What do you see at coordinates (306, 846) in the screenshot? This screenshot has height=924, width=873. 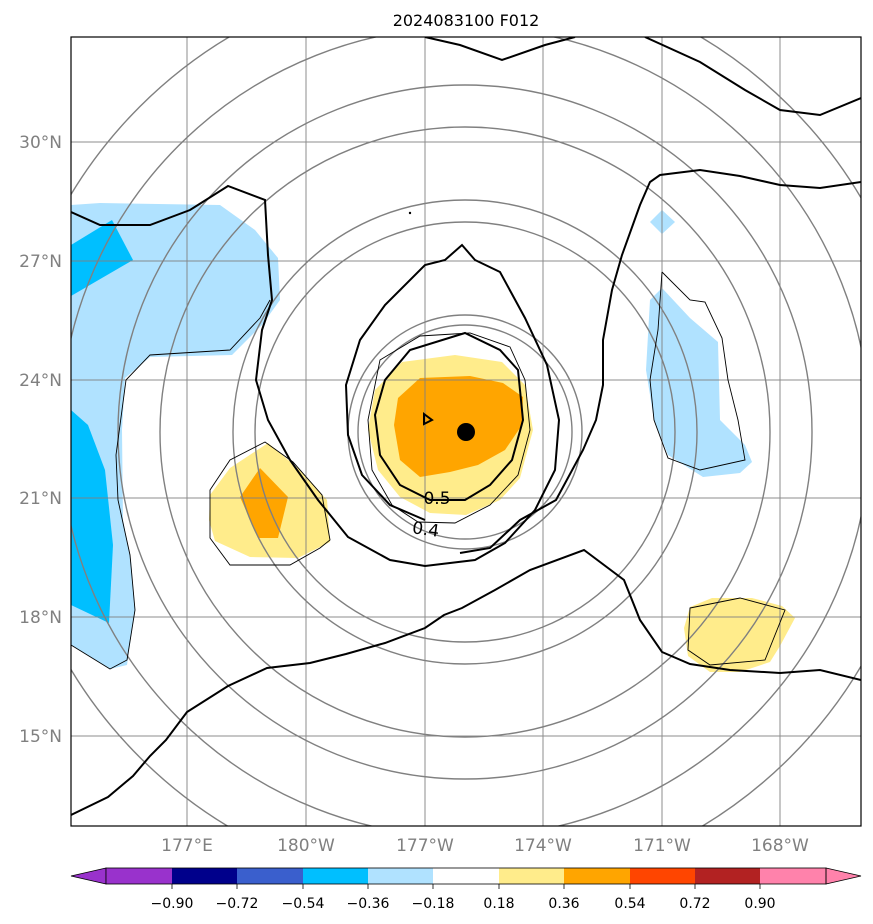 I see `lon-label-180w: 180°W` at bounding box center [306, 846].